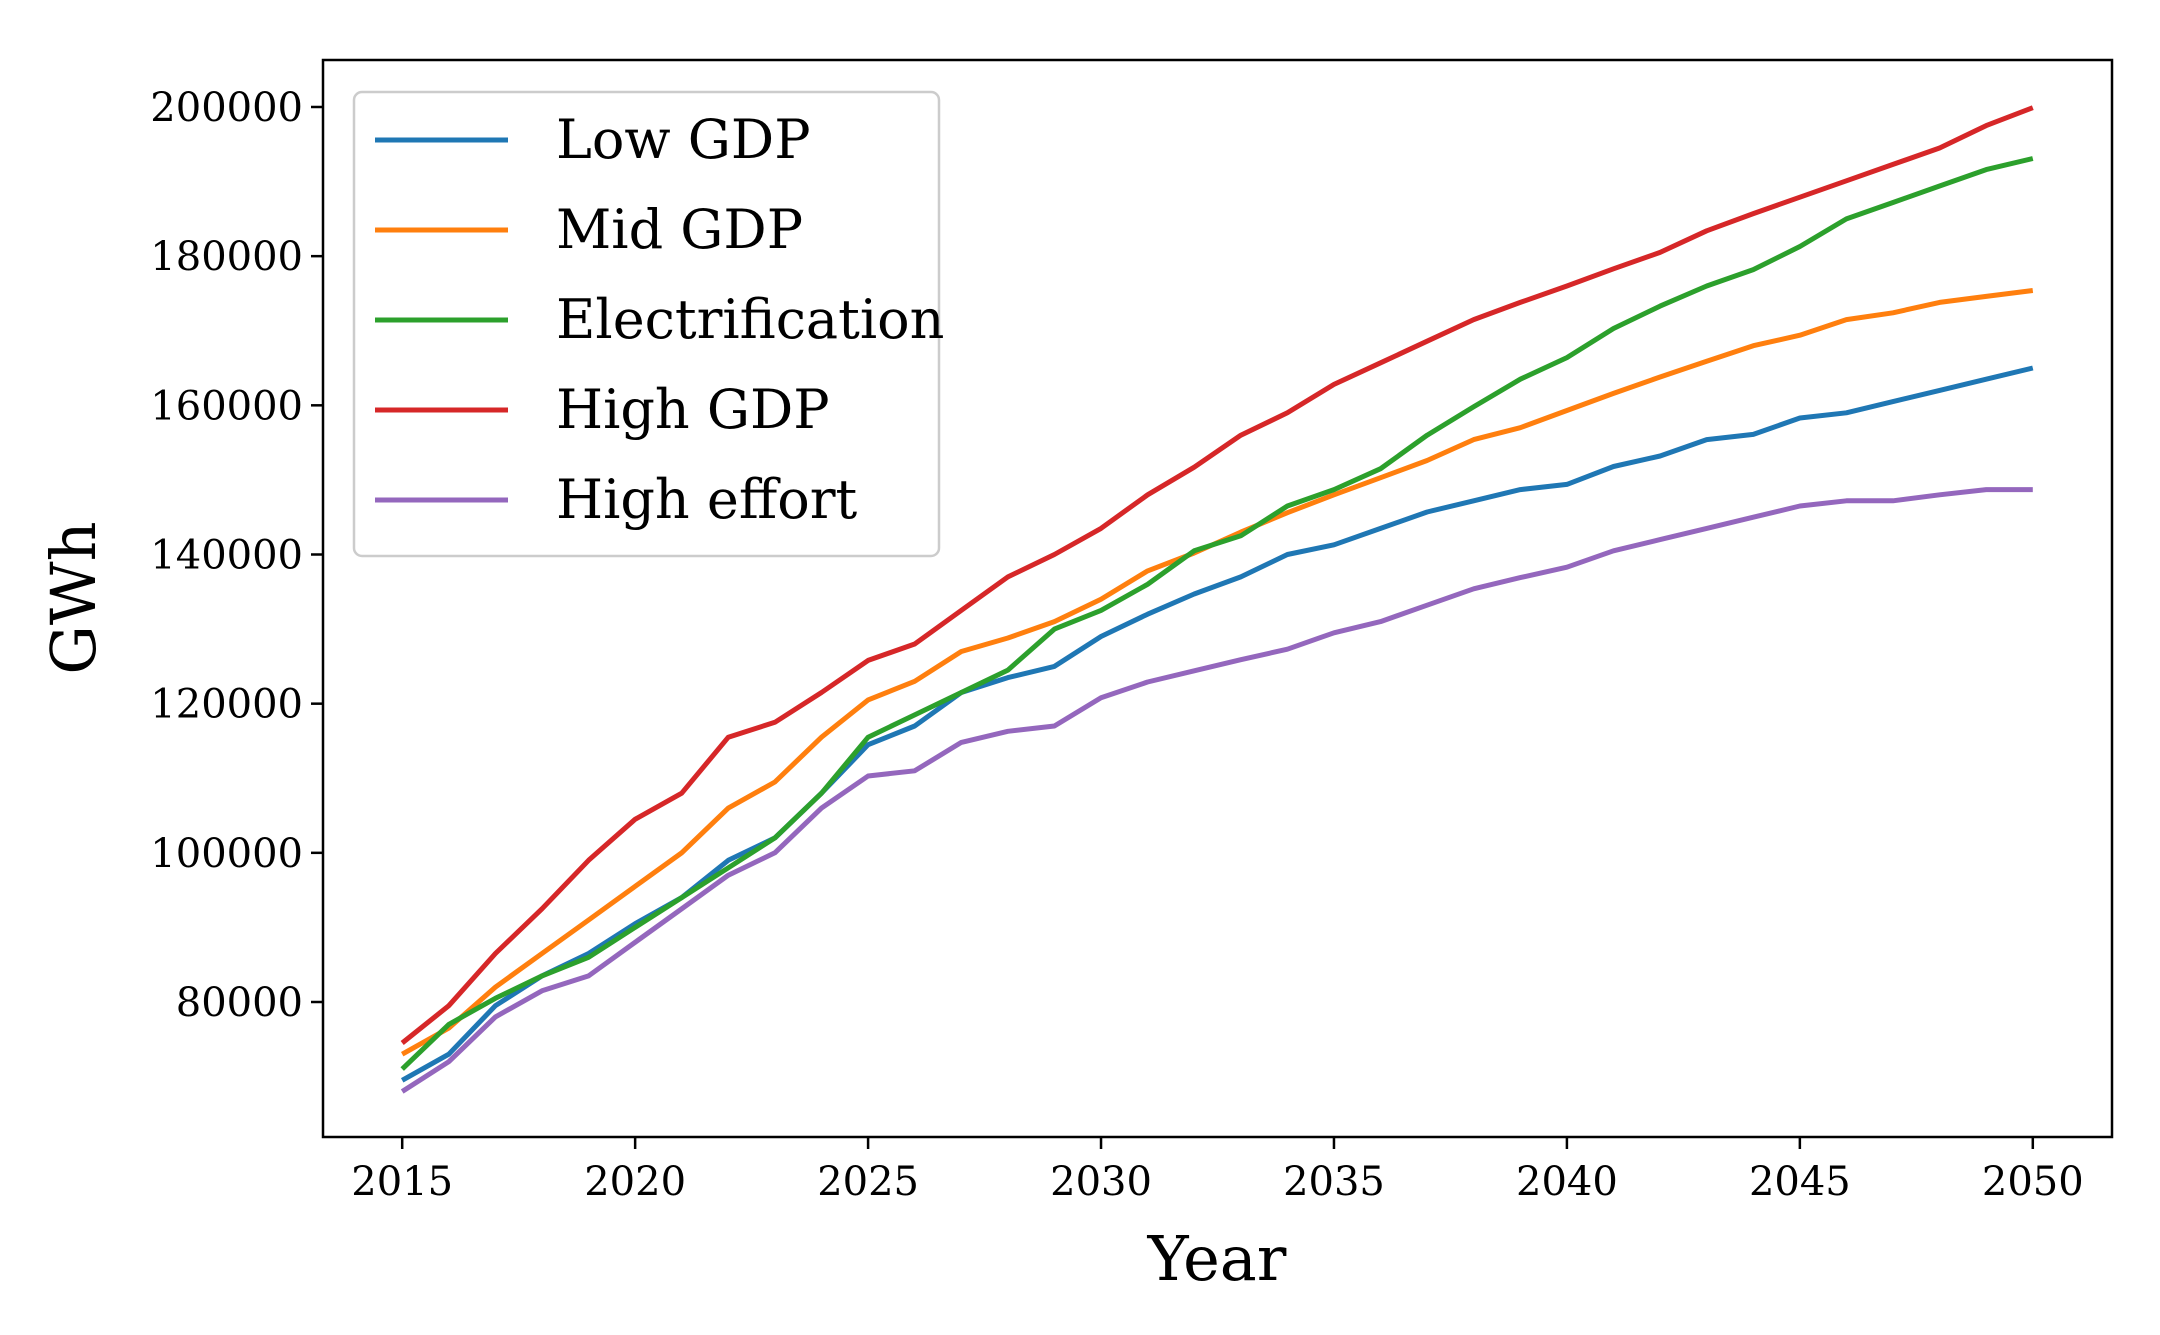  Describe the element at coordinates (226, 705) in the screenshot. I see `y-tick-label: 120000` at that location.